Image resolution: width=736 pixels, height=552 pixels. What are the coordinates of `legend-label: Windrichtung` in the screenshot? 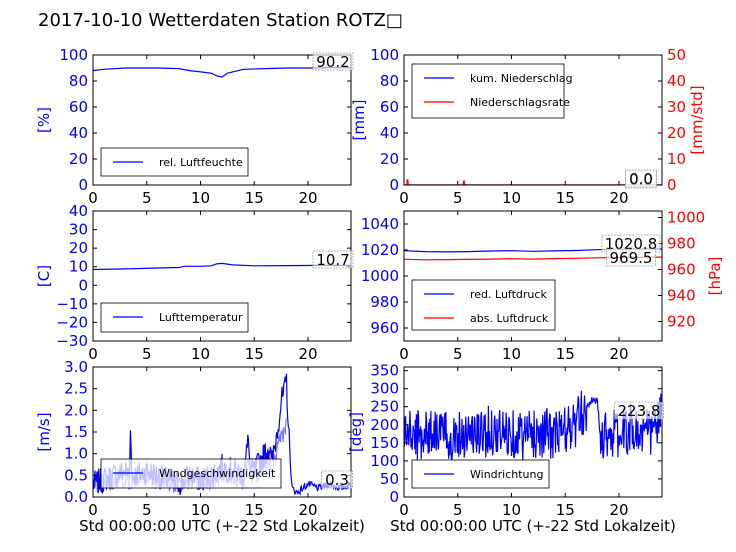 It's located at (506, 474).